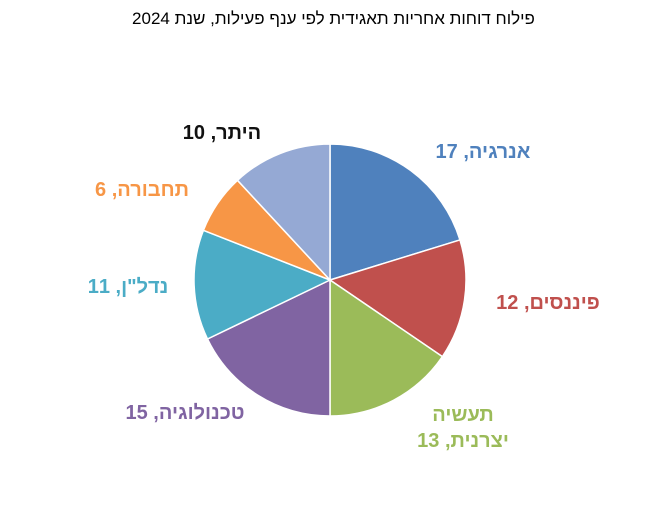 This screenshot has height=514, width=667. Describe the element at coordinates (548, 303) in the screenshot. I see `slice-label: פיננסים, 12` at that location.